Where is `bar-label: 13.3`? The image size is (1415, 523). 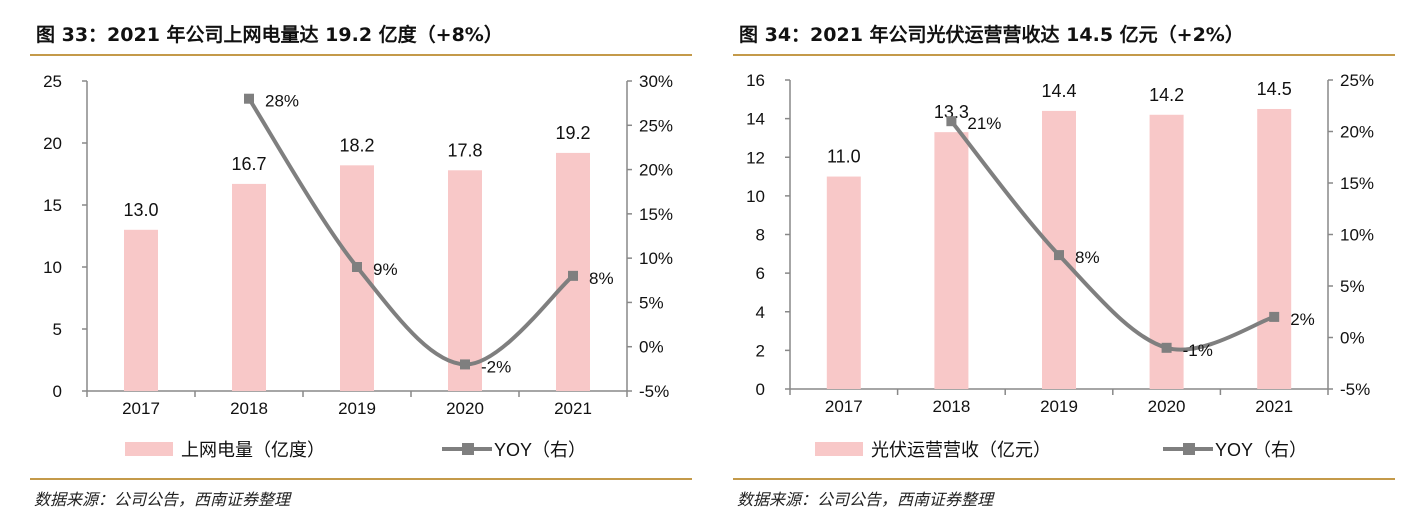 bar-label: 13.3 is located at coordinates (951, 112).